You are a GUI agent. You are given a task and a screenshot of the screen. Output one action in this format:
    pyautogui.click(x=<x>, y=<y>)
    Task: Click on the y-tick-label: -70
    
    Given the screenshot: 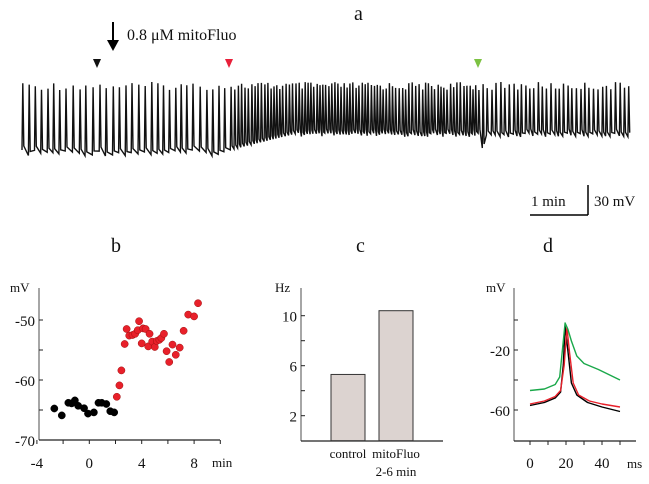 What is the action you would take?
    pyautogui.click(x=25, y=442)
    